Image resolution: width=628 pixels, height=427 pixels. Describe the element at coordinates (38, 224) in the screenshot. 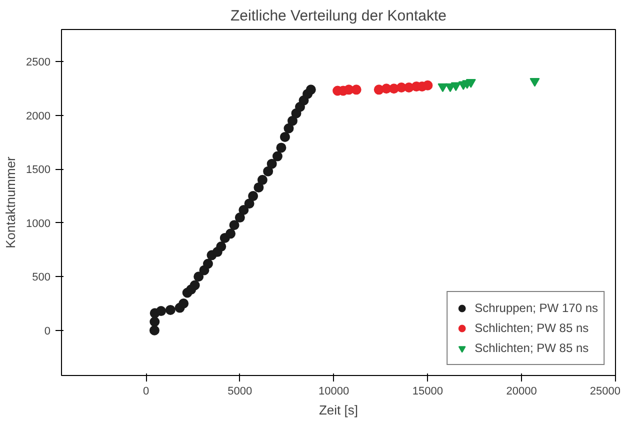

I see `y-tick-label: 1000` at that location.